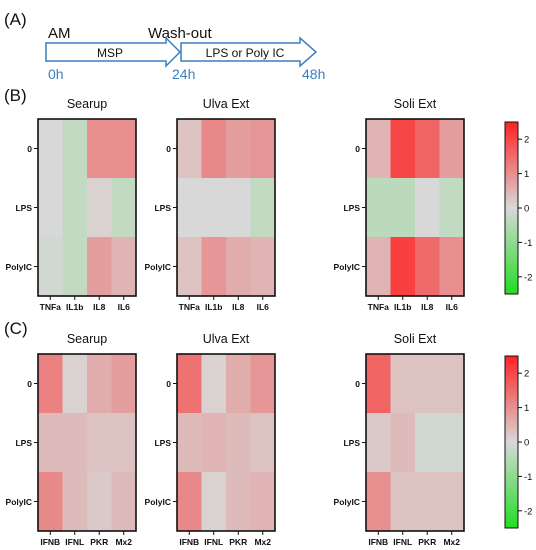  Describe the element at coordinates (183, 74) in the screenshot. I see `time-label-24h: 24h` at that location.